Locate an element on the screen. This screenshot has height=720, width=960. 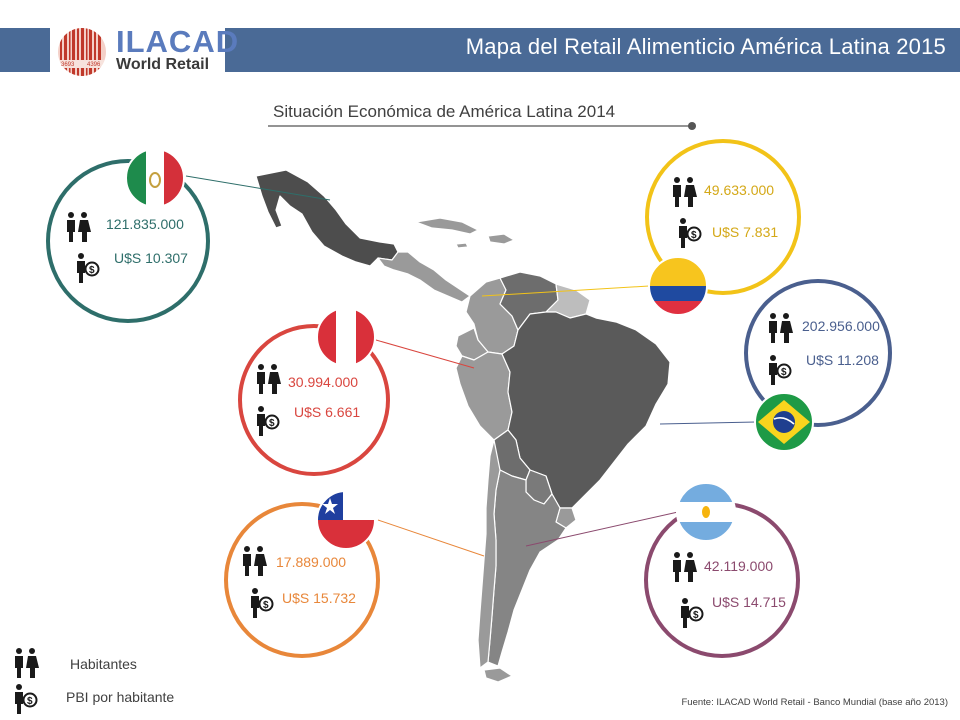
circle-colombia is located at coordinates (723, 217).